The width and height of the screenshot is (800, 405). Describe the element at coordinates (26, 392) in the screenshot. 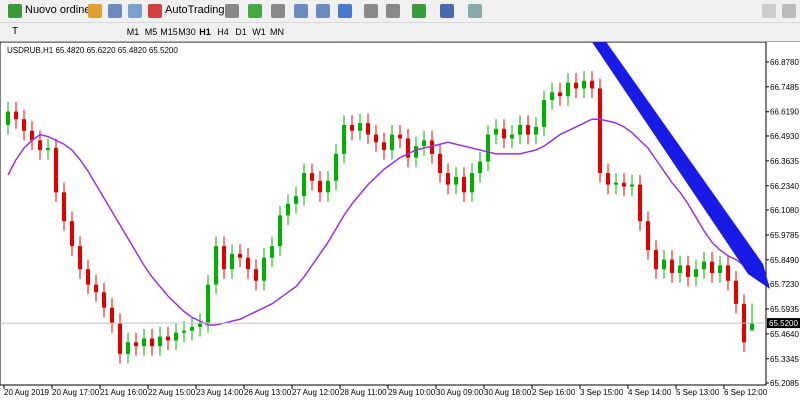

I see `x-tick-label: 20 Aug 2019` at that location.